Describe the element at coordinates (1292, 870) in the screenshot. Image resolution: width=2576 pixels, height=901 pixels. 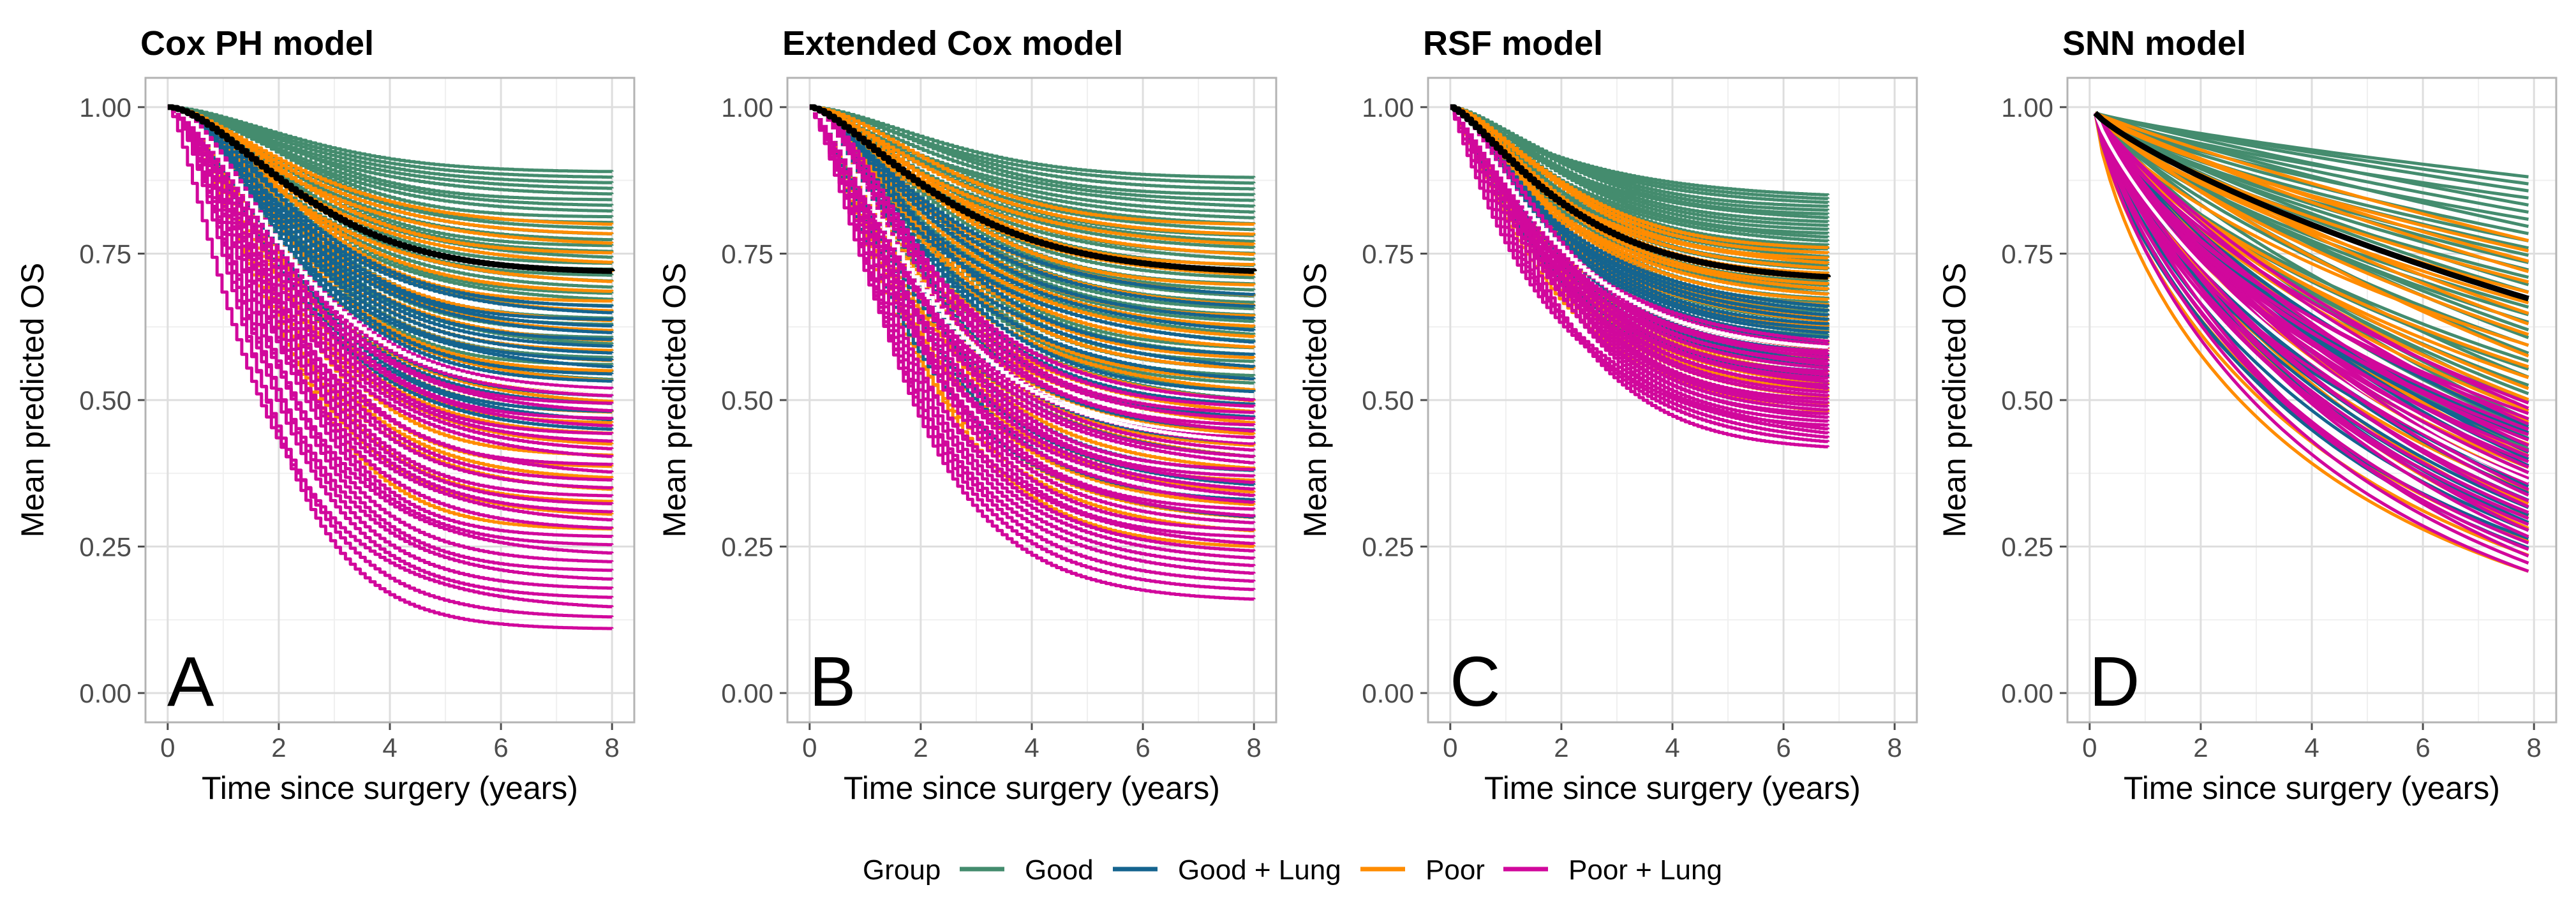
I see `legend: Group Good Good + Lung Poor Poor + Lung` at that location.